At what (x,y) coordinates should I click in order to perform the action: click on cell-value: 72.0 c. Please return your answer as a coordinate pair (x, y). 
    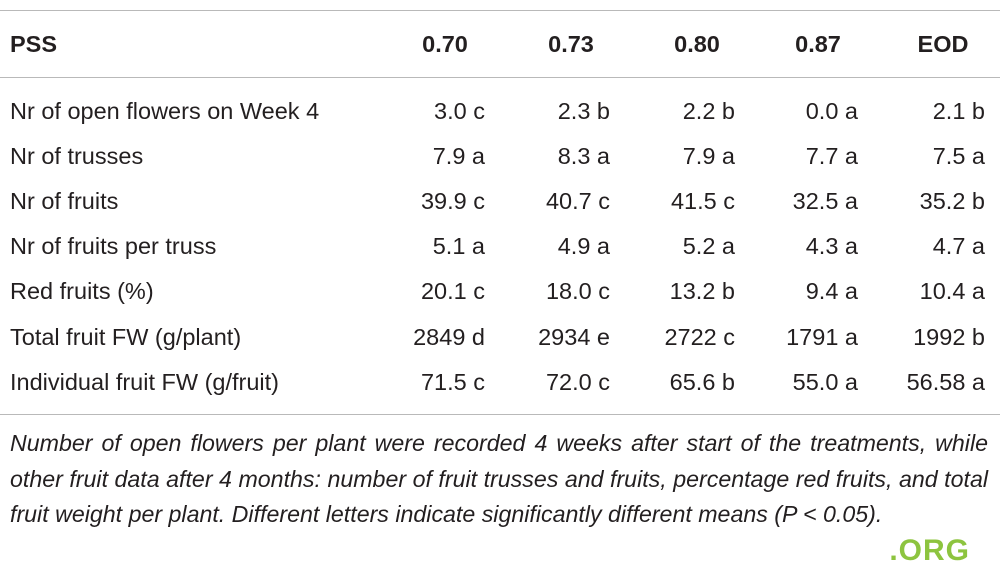
    Looking at the image, I should click on (577, 381).